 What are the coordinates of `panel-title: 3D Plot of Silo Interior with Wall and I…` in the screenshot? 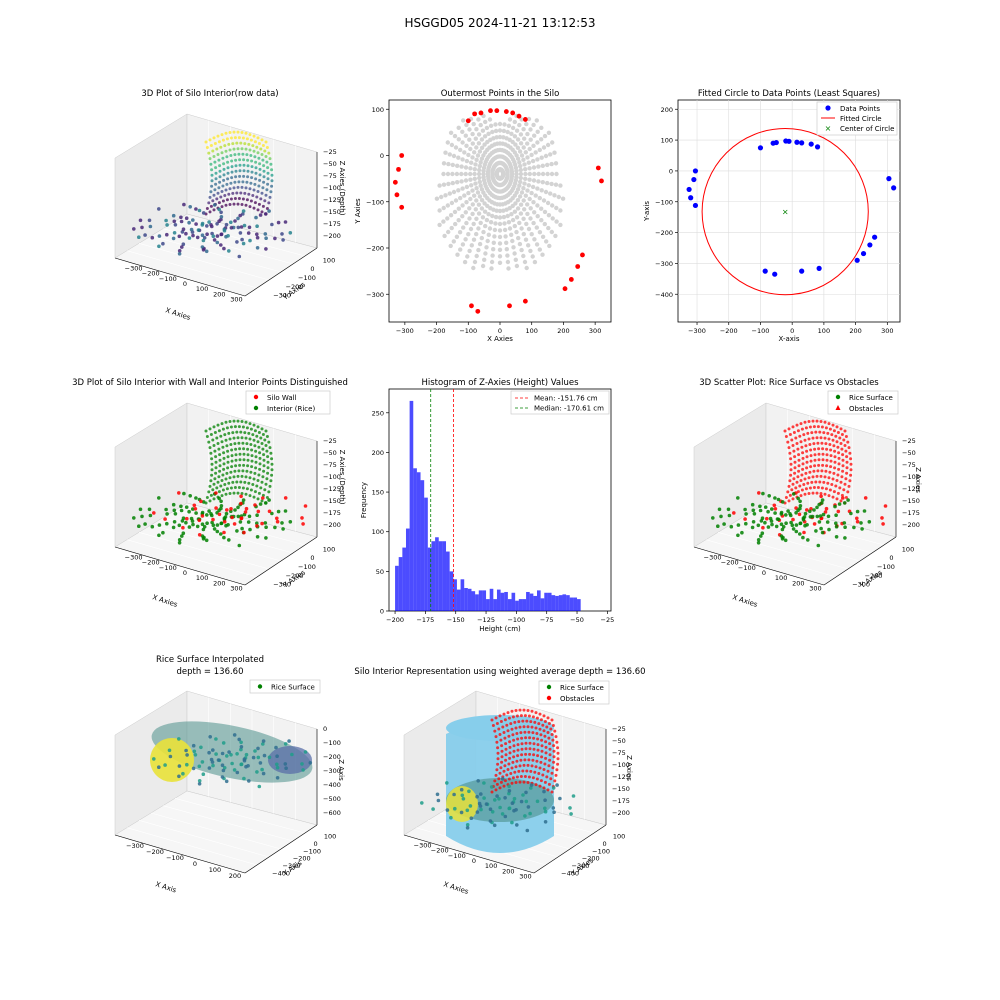 It's located at (210, 383).